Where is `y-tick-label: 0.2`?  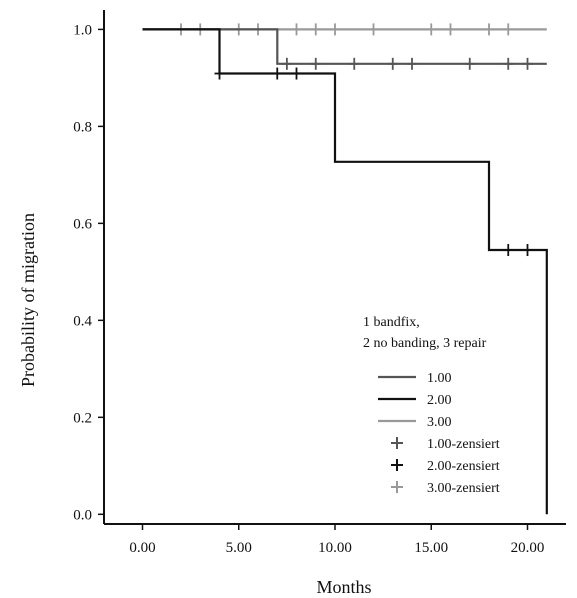
y-tick-label: 0.2 is located at coordinates (82, 418).